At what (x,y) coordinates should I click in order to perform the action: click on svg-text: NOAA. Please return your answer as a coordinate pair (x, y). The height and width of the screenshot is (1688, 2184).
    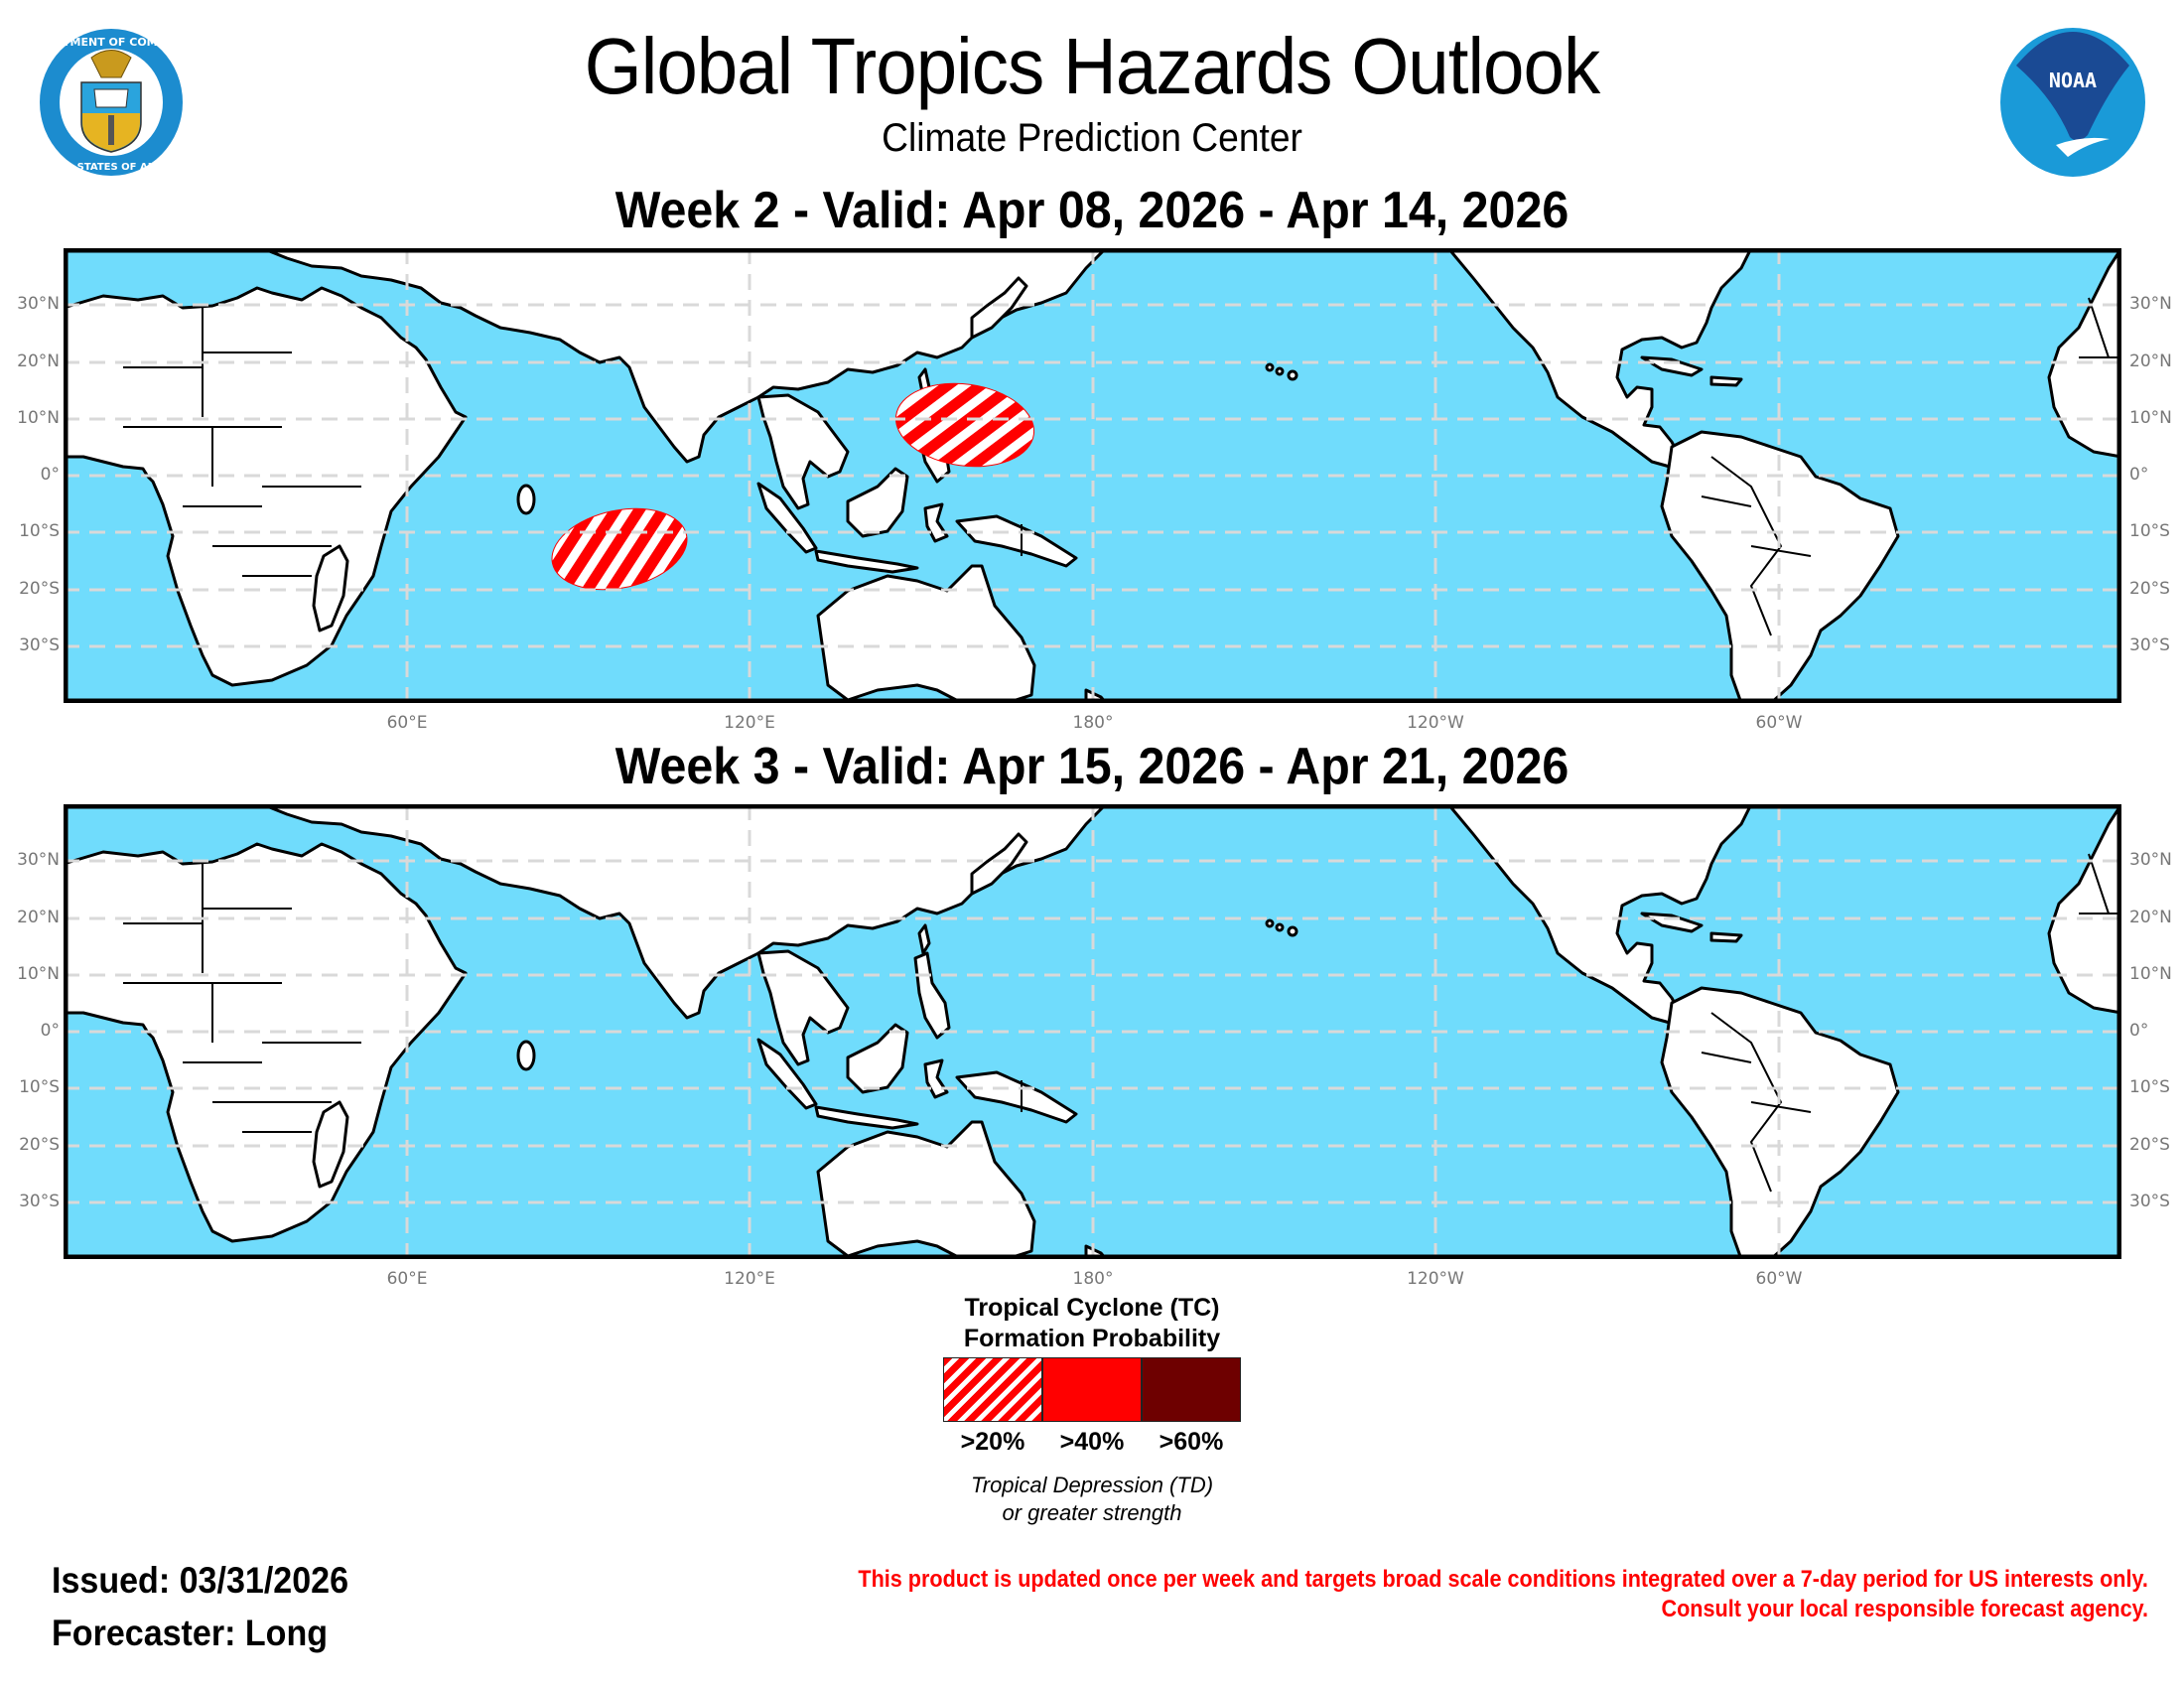
    Looking at the image, I should click on (2073, 80).